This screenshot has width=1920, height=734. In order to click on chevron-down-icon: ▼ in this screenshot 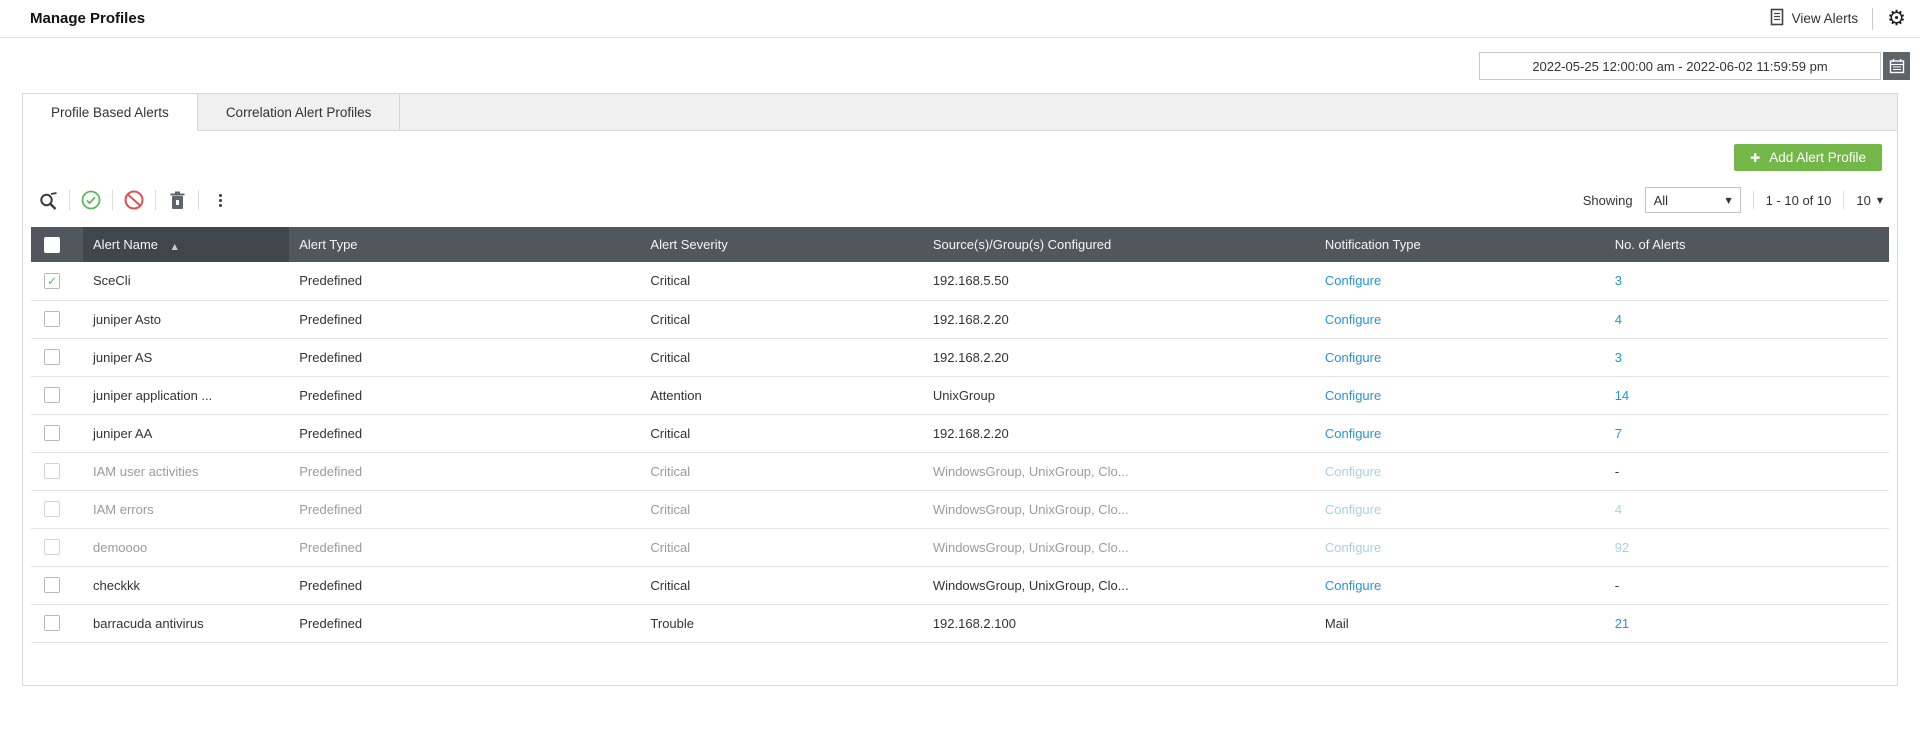, I will do `click(1879, 200)`.